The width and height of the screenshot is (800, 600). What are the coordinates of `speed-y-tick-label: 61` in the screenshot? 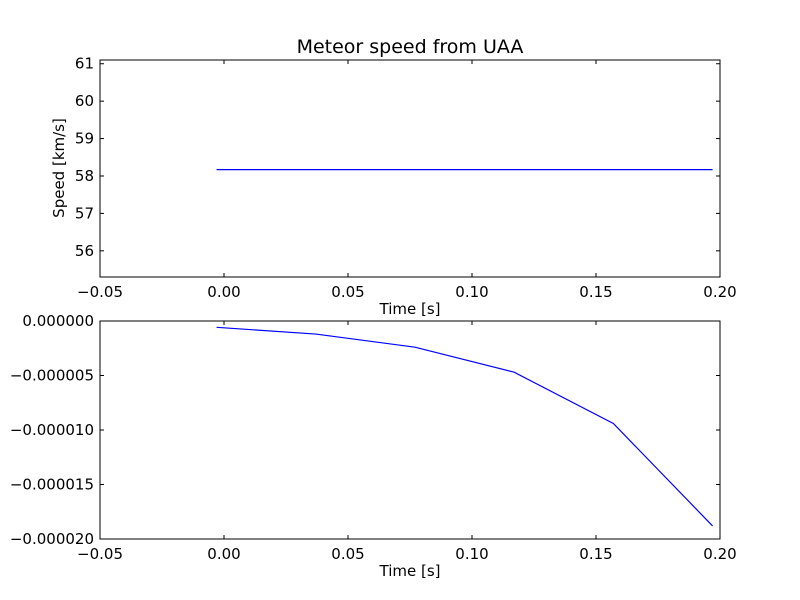 It's located at (84, 64).